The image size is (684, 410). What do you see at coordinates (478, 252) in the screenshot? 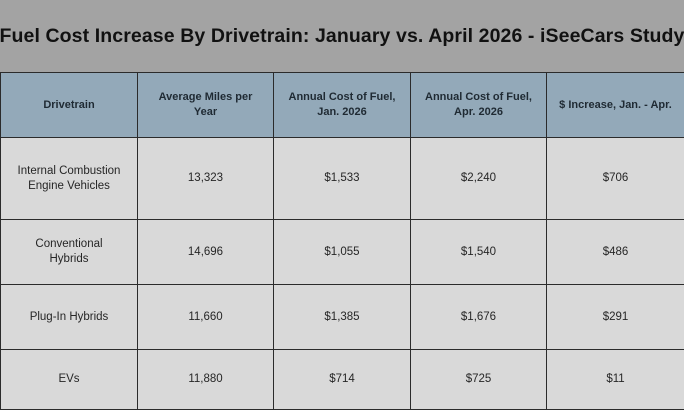
I see `cell-cost-apr: $1,540` at bounding box center [478, 252].